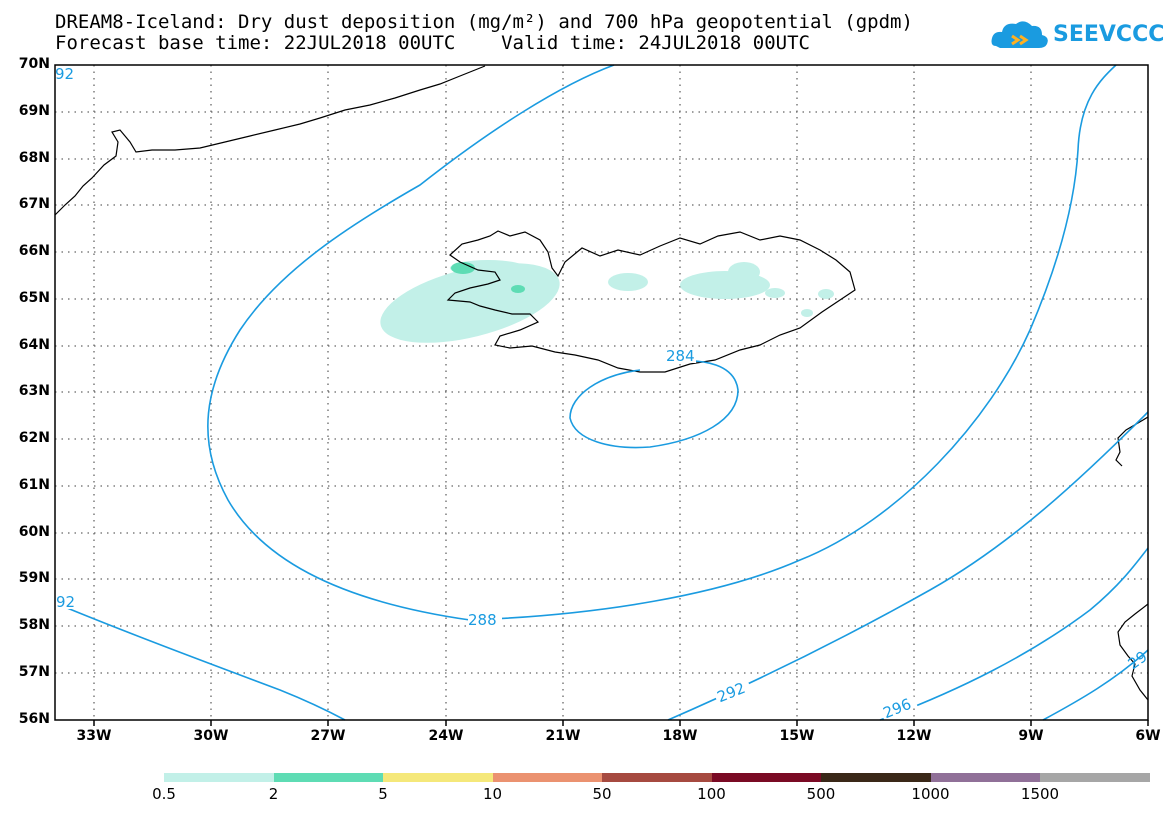  What do you see at coordinates (680, 356) in the screenshot?
I see `contour-label: 284` at bounding box center [680, 356].